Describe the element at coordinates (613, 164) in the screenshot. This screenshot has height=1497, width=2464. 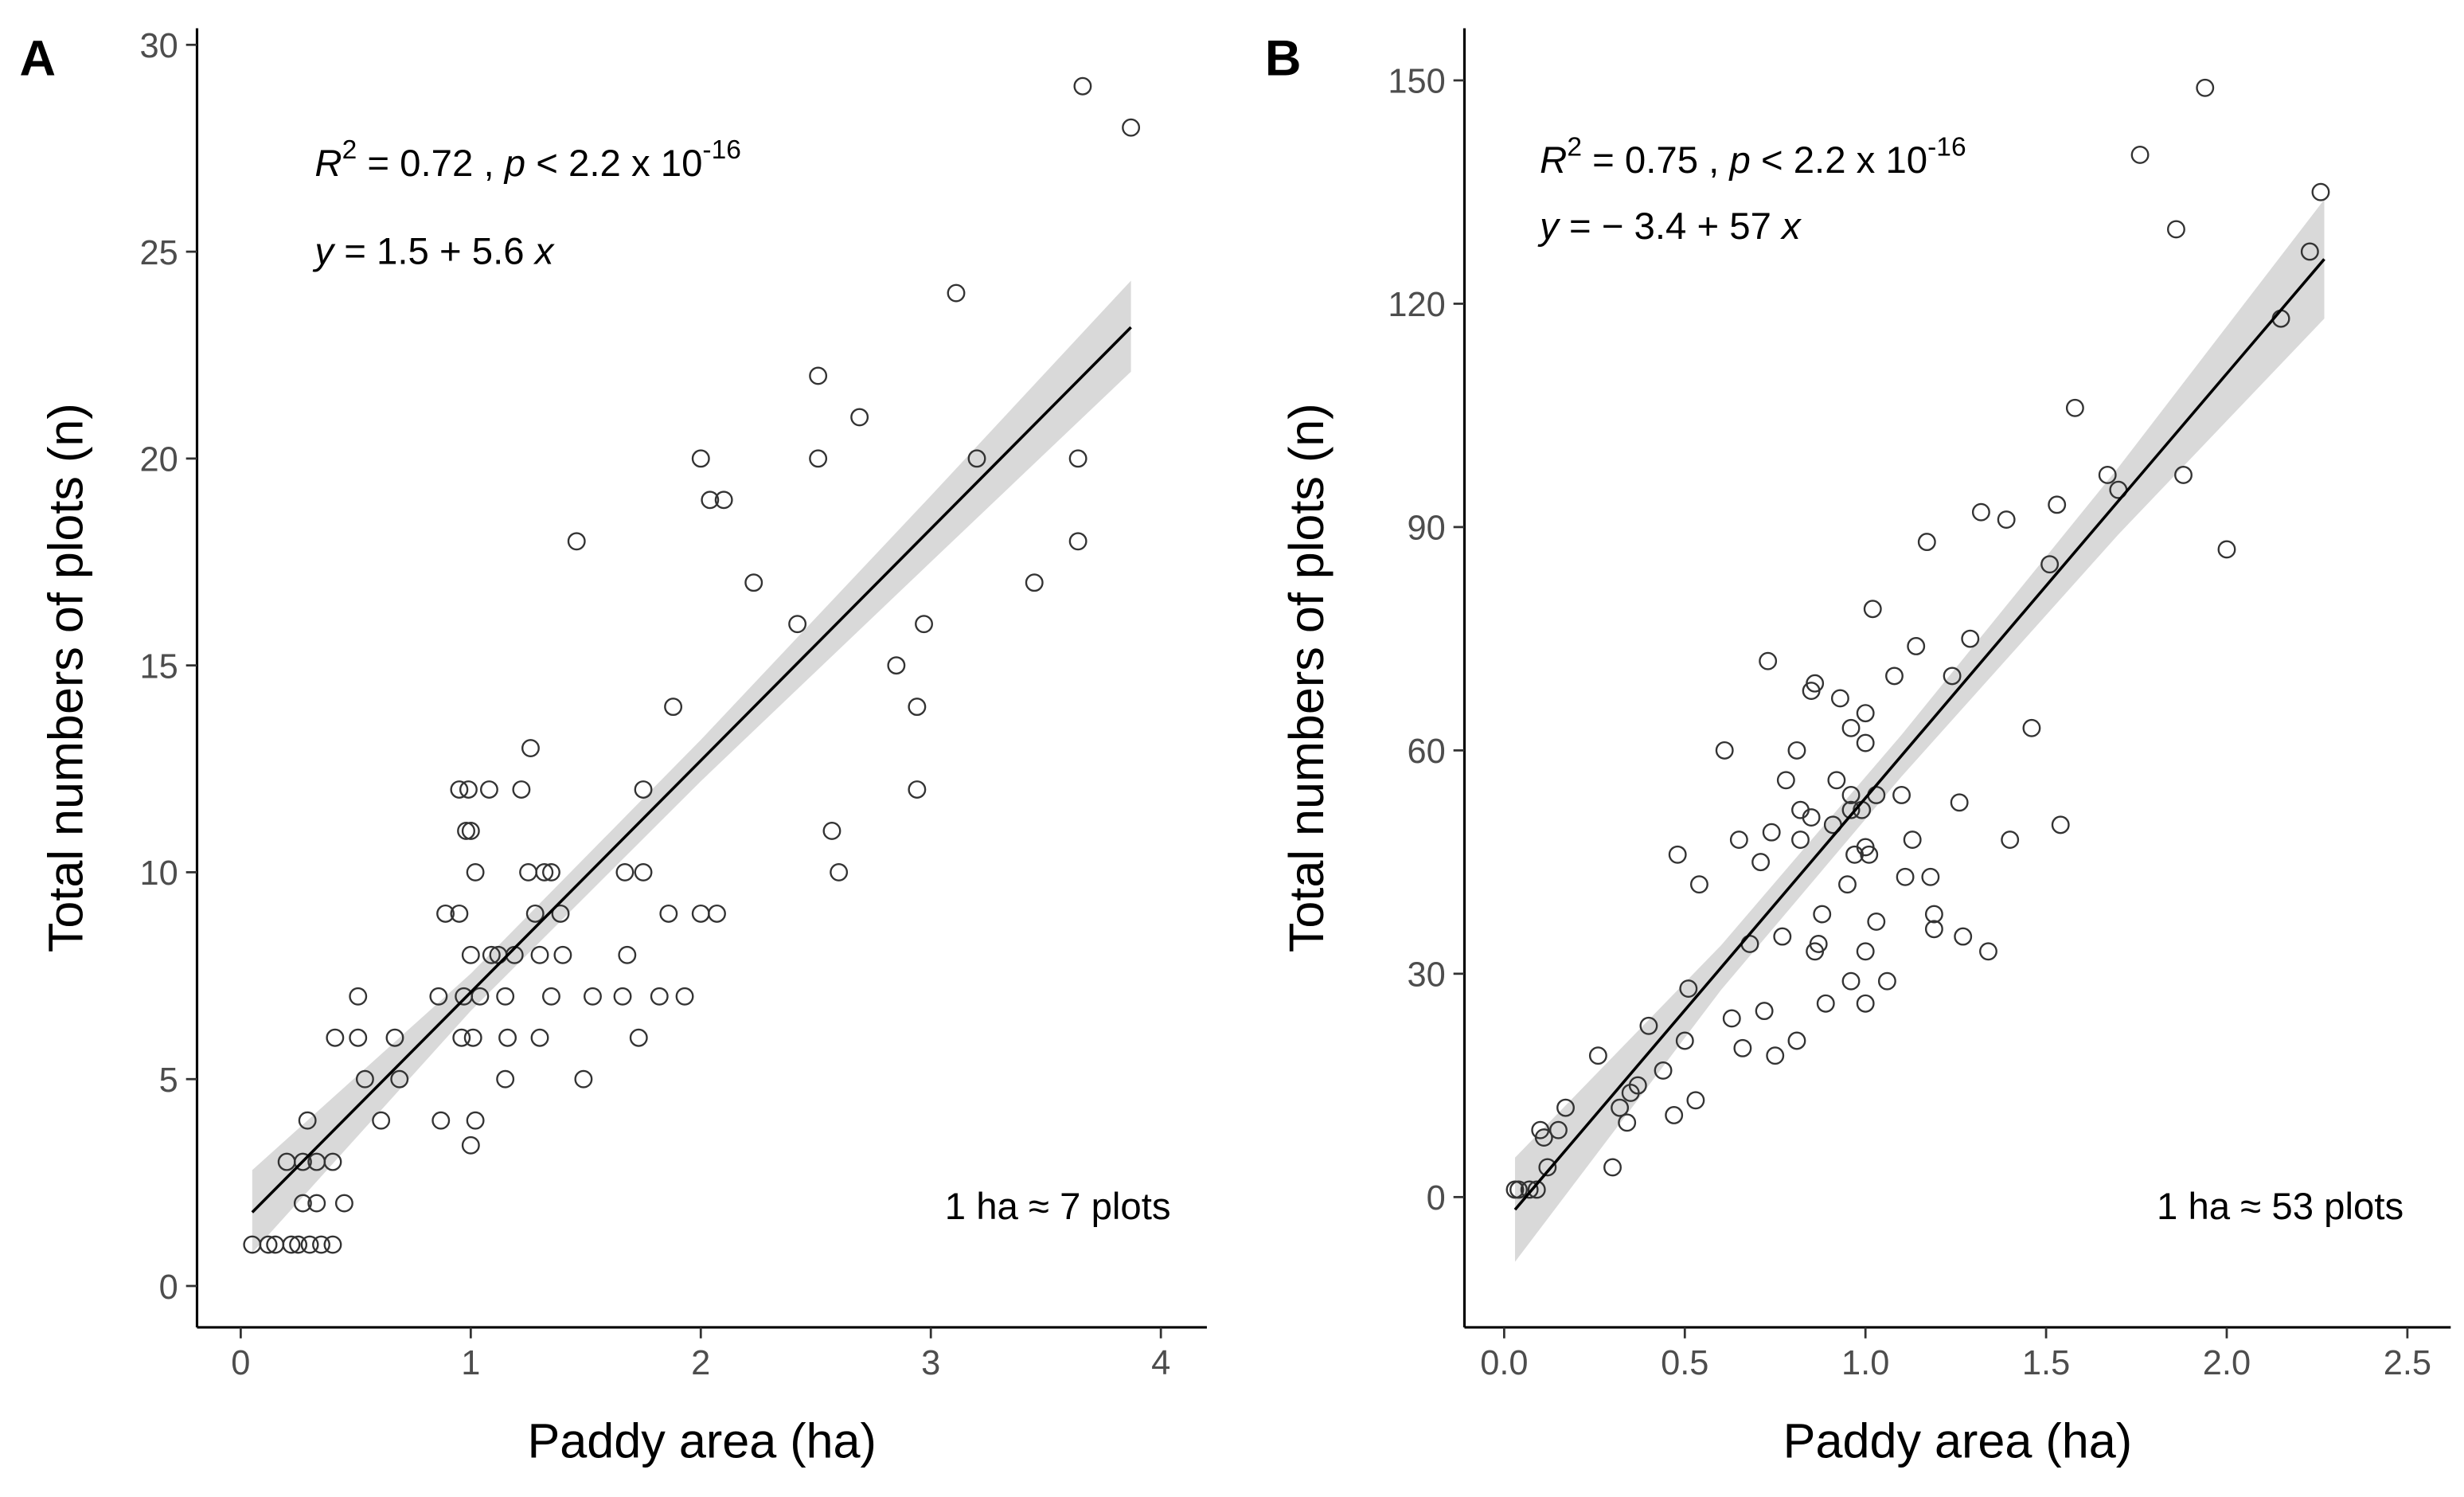
I see `p-value: < 2.2 x 10` at that location.